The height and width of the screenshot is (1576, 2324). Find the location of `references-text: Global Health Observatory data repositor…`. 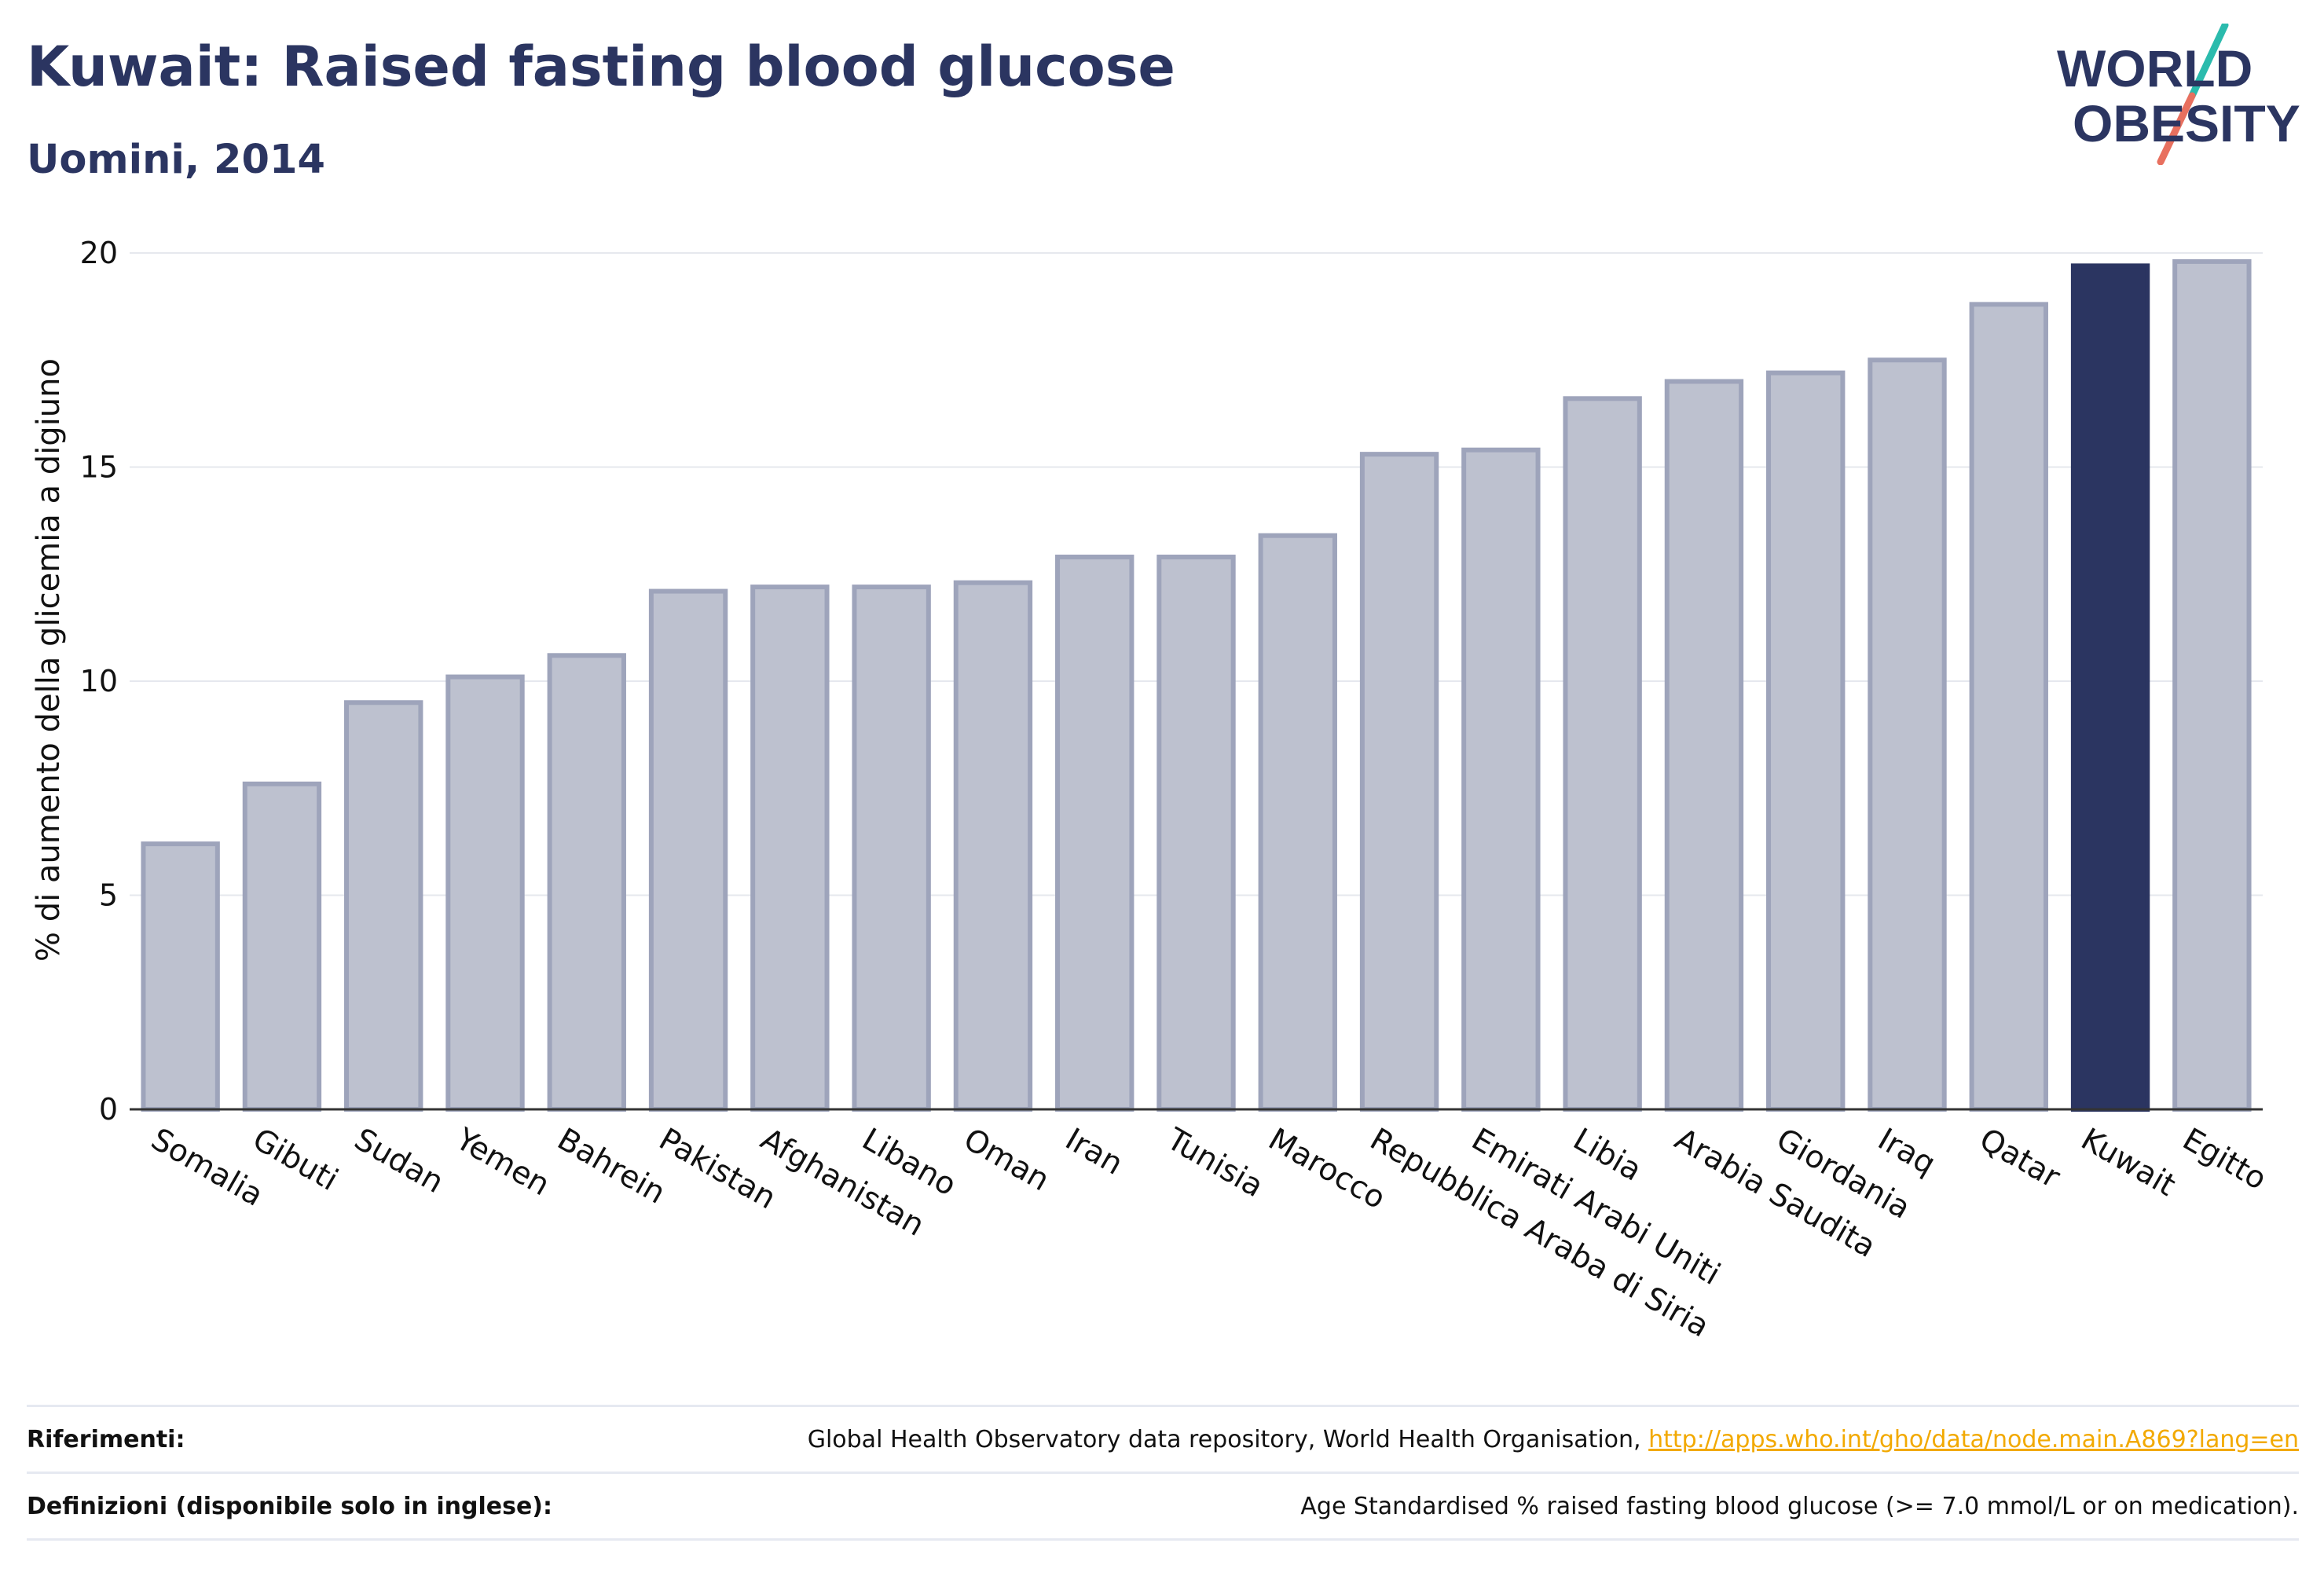

references-text: Global Health Observatory data repositor… is located at coordinates (1224, 1439).